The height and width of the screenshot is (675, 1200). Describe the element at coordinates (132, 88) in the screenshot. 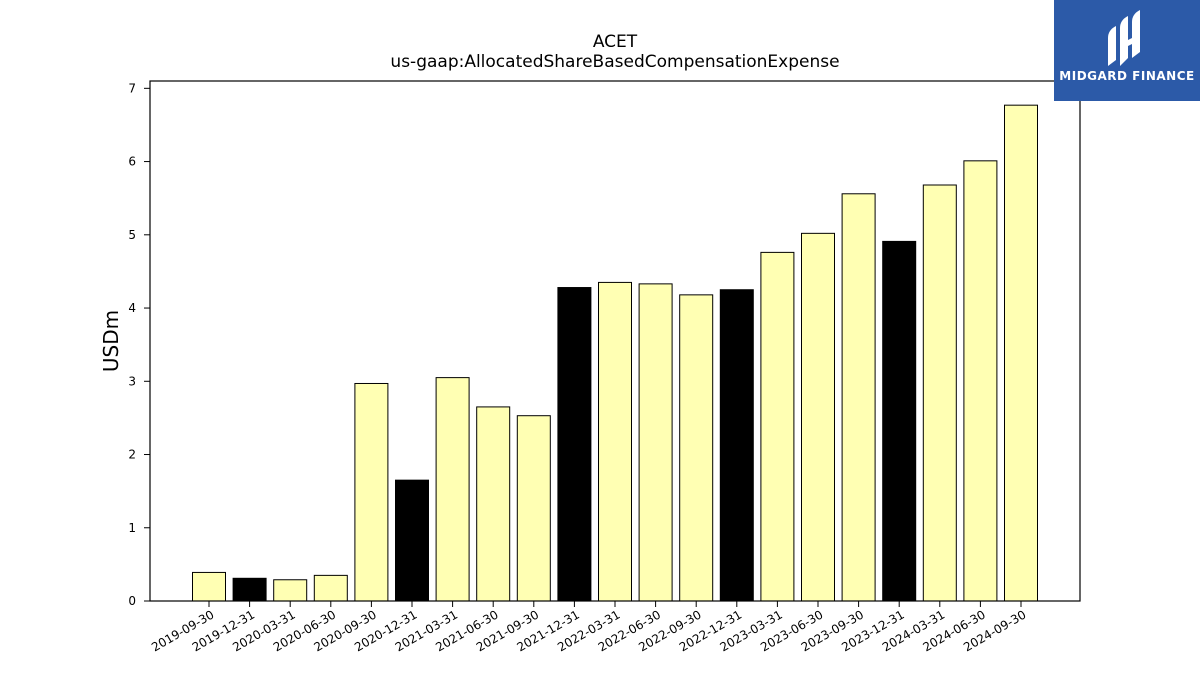

I see `y-tick-label: 7` at that location.